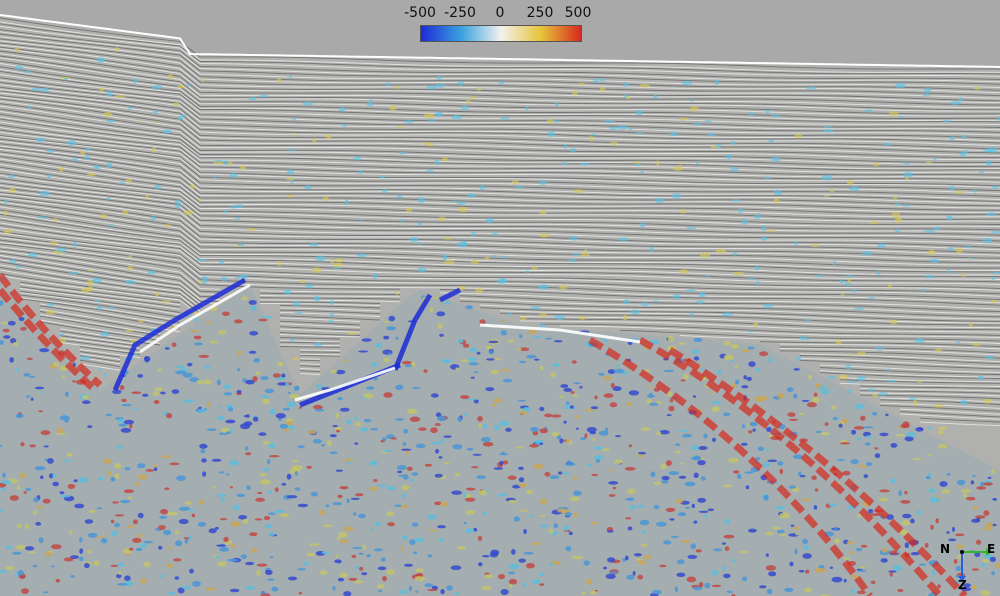 The height and width of the screenshot is (596, 1000). What do you see at coordinates (975, 565) in the screenshot?
I see `axes-arrows-icon` at bounding box center [975, 565].